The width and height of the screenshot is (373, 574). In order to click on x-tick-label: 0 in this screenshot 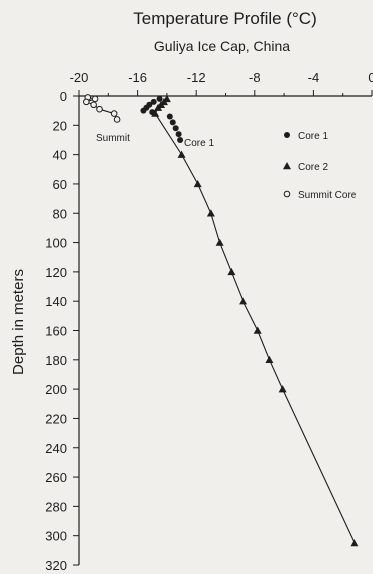, I will do `click(370, 77)`.